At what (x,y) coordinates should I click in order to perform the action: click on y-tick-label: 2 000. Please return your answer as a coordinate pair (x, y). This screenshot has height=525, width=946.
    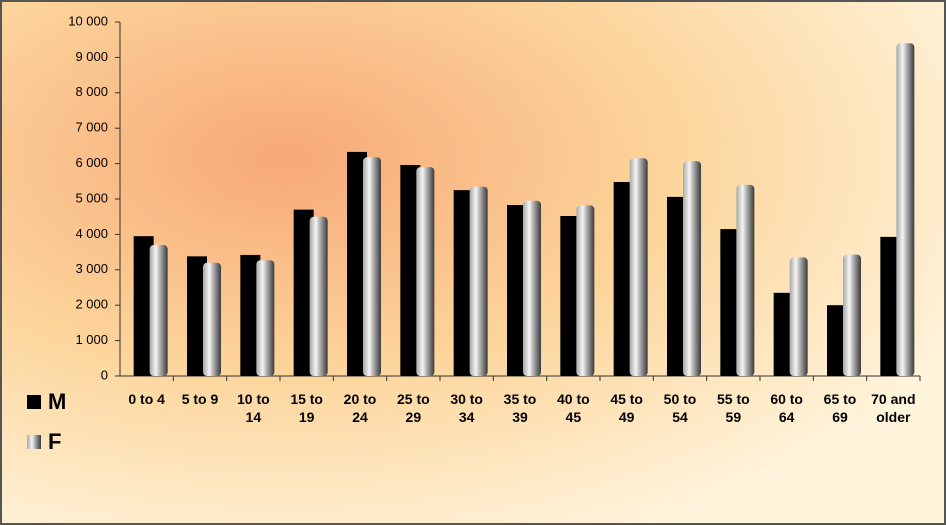
    Looking at the image, I should click on (91, 304).